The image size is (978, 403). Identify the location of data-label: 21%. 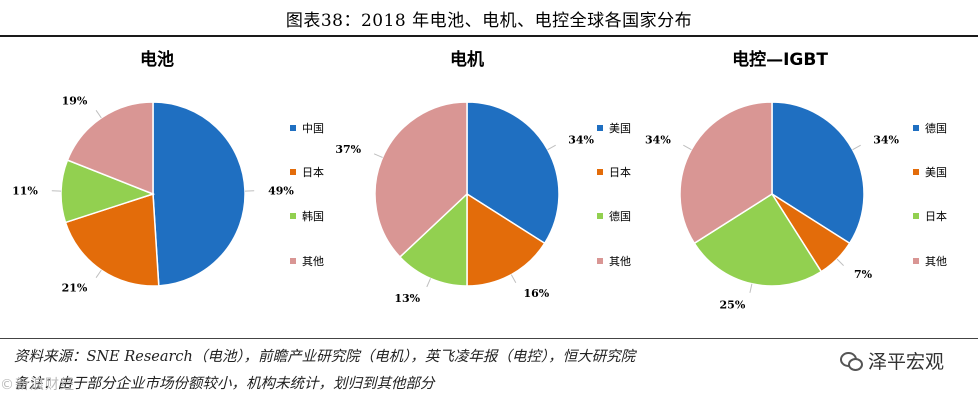
(75, 288).